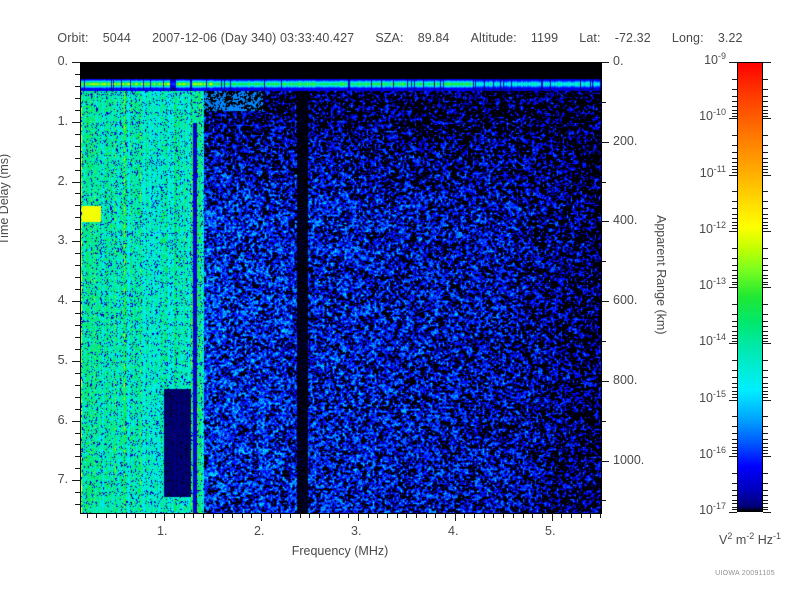 This screenshot has height=600, width=800. Describe the element at coordinates (5, 199) in the screenshot. I see `y-axis-title: Time Delay (ms)` at that location.